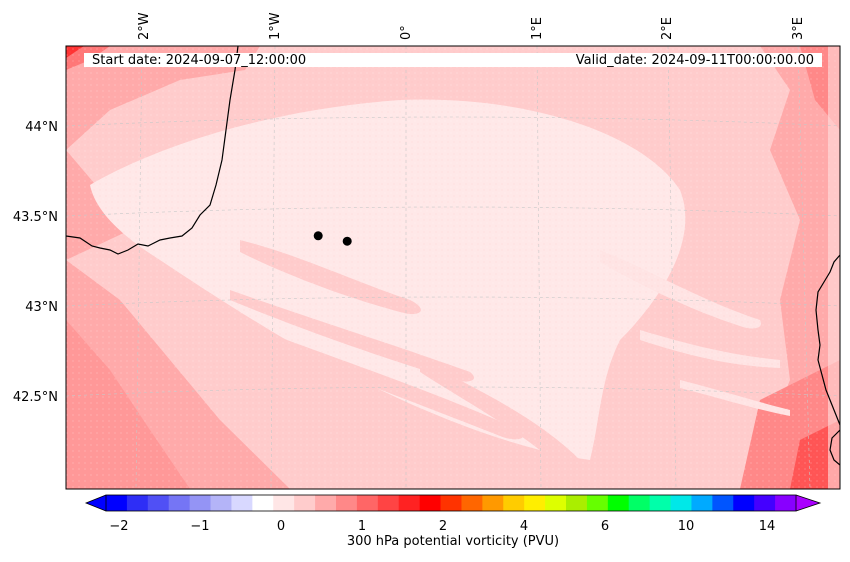  What do you see at coordinates (275, 26) in the screenshot?
I see `lon-label-1w: 1°W` at bounding box center [275, 26].